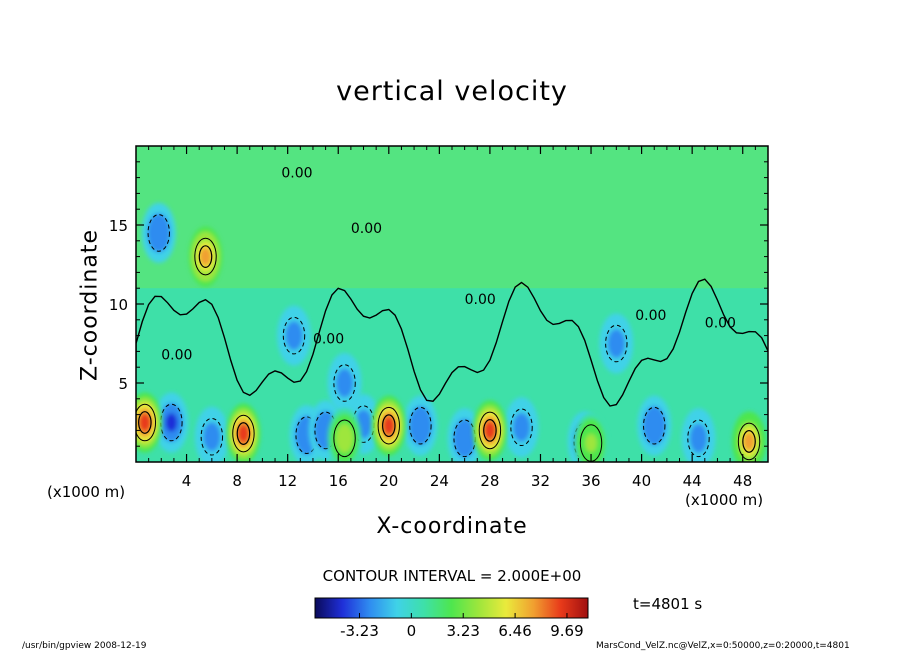 The height and width of the screenshot is (654, 904). What do you see at coordinates (118, 226) in the screenshot?
I see `y-tick-label-2: 15` at bounding box center [118, 226].